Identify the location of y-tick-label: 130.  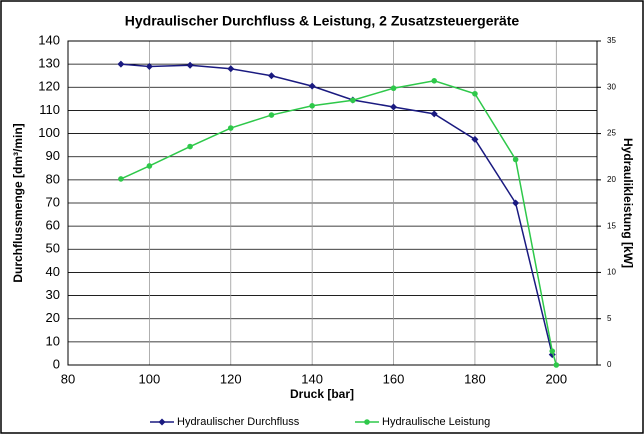
(49, 63).